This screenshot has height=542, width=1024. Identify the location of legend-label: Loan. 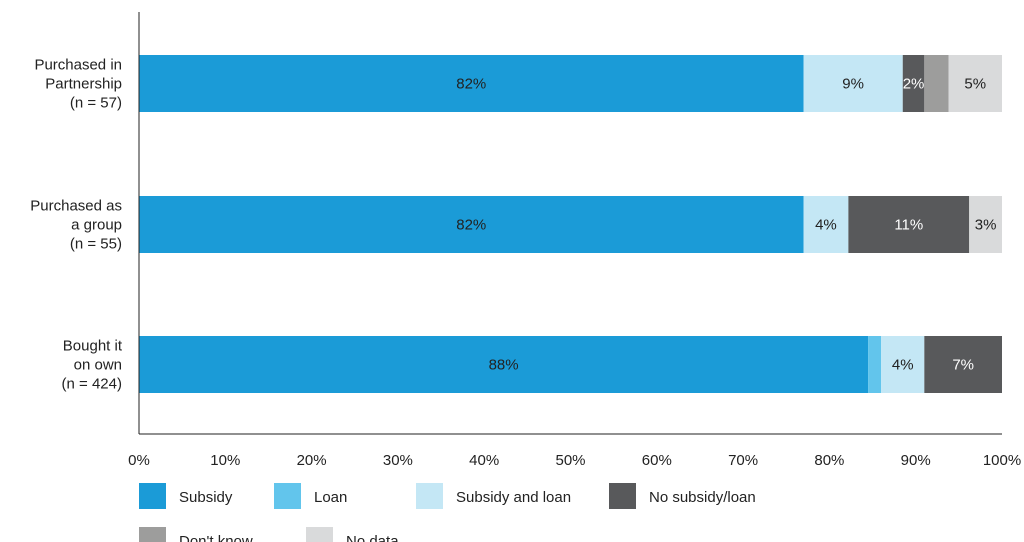
(330, 497).